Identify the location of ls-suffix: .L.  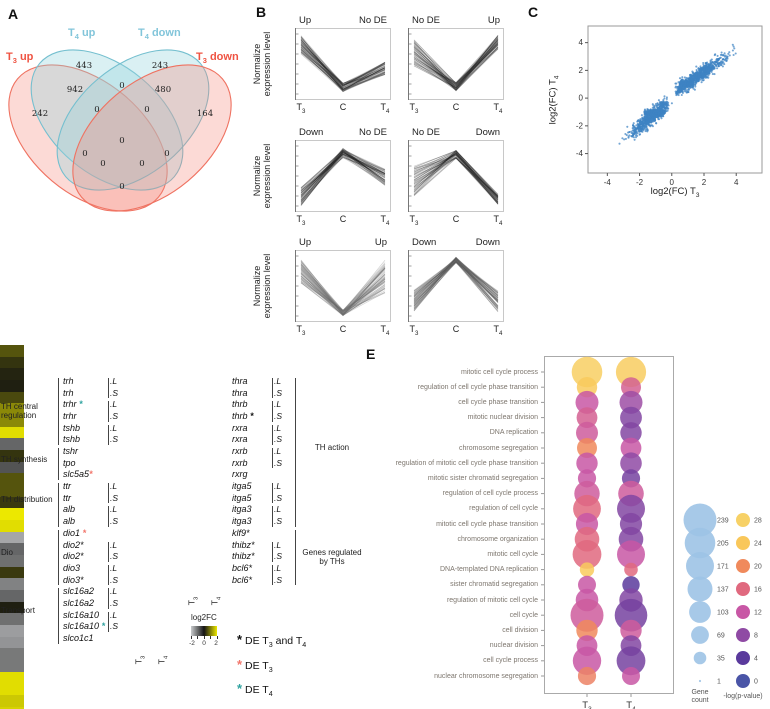
(278, 567).